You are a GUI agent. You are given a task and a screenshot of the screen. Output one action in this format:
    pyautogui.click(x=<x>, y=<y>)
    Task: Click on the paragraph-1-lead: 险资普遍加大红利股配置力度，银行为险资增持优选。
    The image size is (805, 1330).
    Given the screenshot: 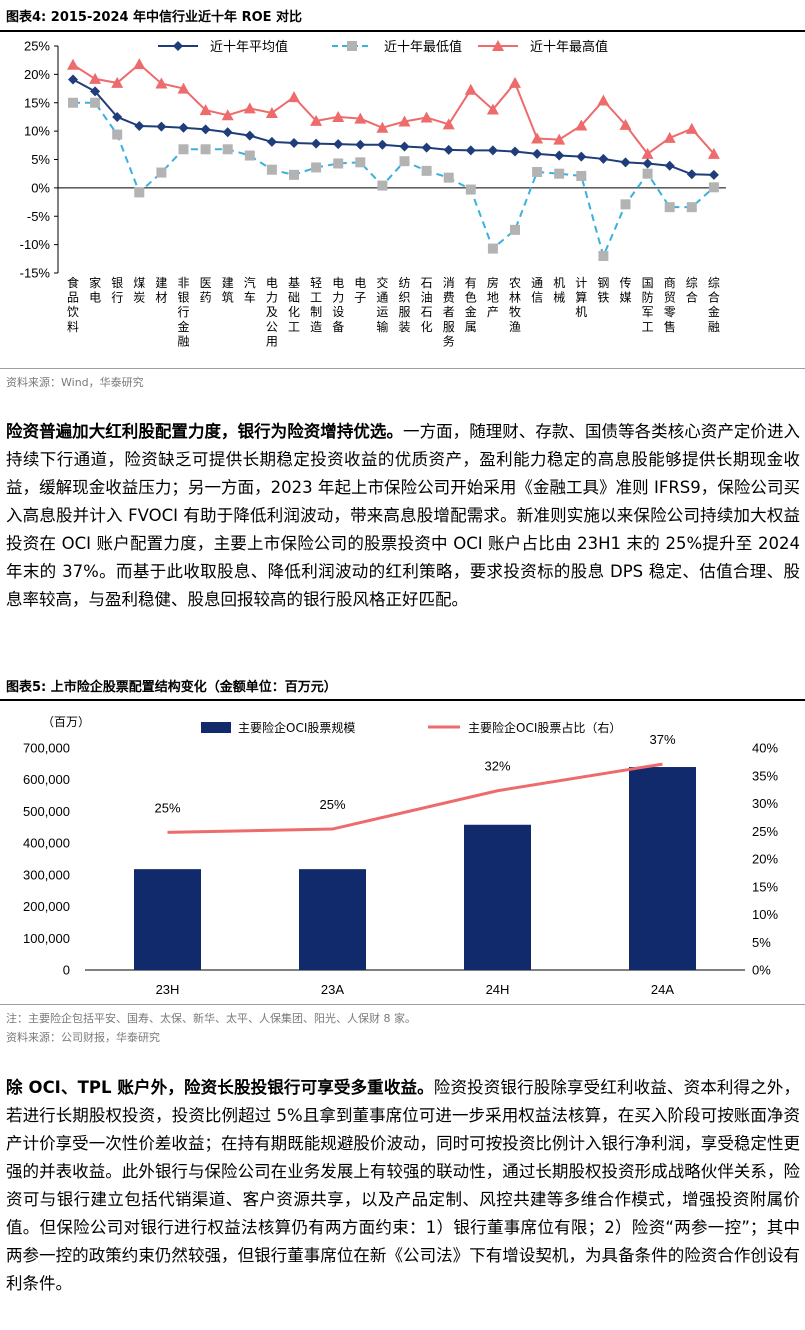 What is the action you would take?
    pyautogui.click(x=205, y=431)
    